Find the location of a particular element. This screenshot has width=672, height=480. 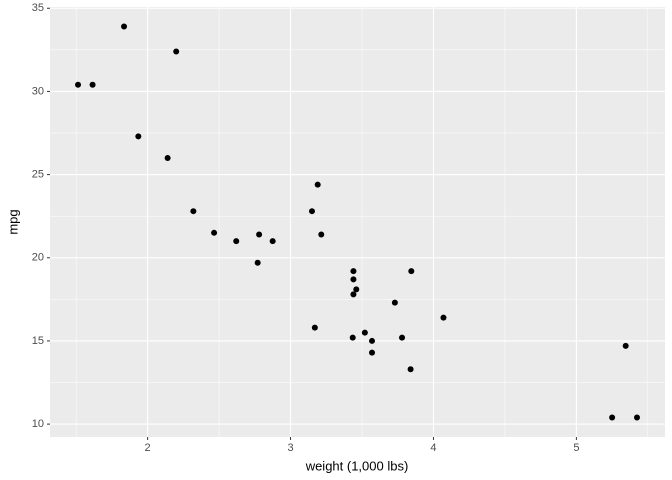

y-tick-label: 15 is located at coordinates (38, 341).